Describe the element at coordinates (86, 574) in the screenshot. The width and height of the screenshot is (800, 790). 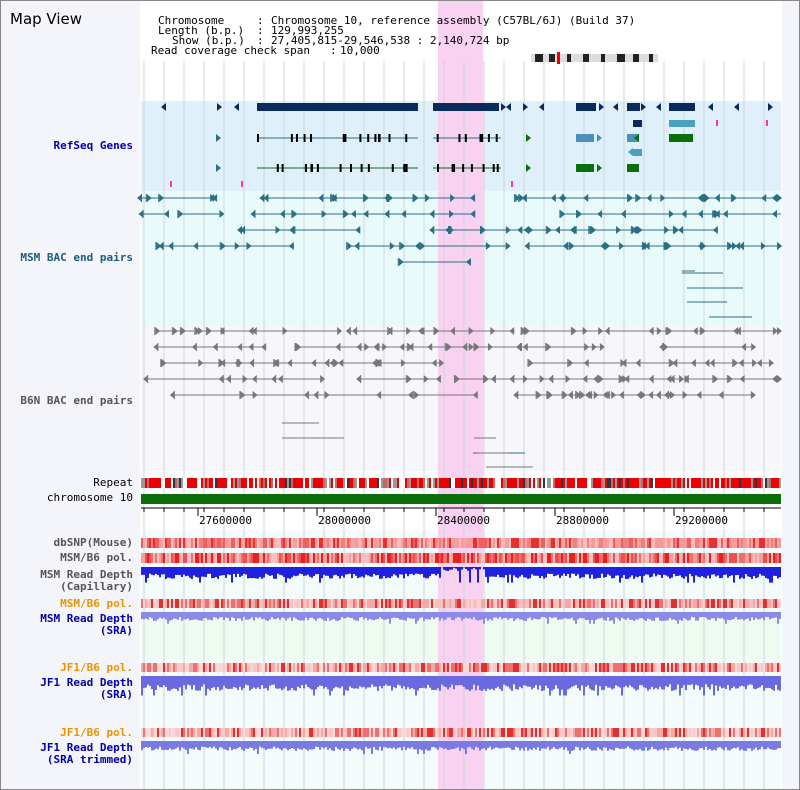
I see `track-label-msm-depth-cap: MSM Read Depth` at that location.